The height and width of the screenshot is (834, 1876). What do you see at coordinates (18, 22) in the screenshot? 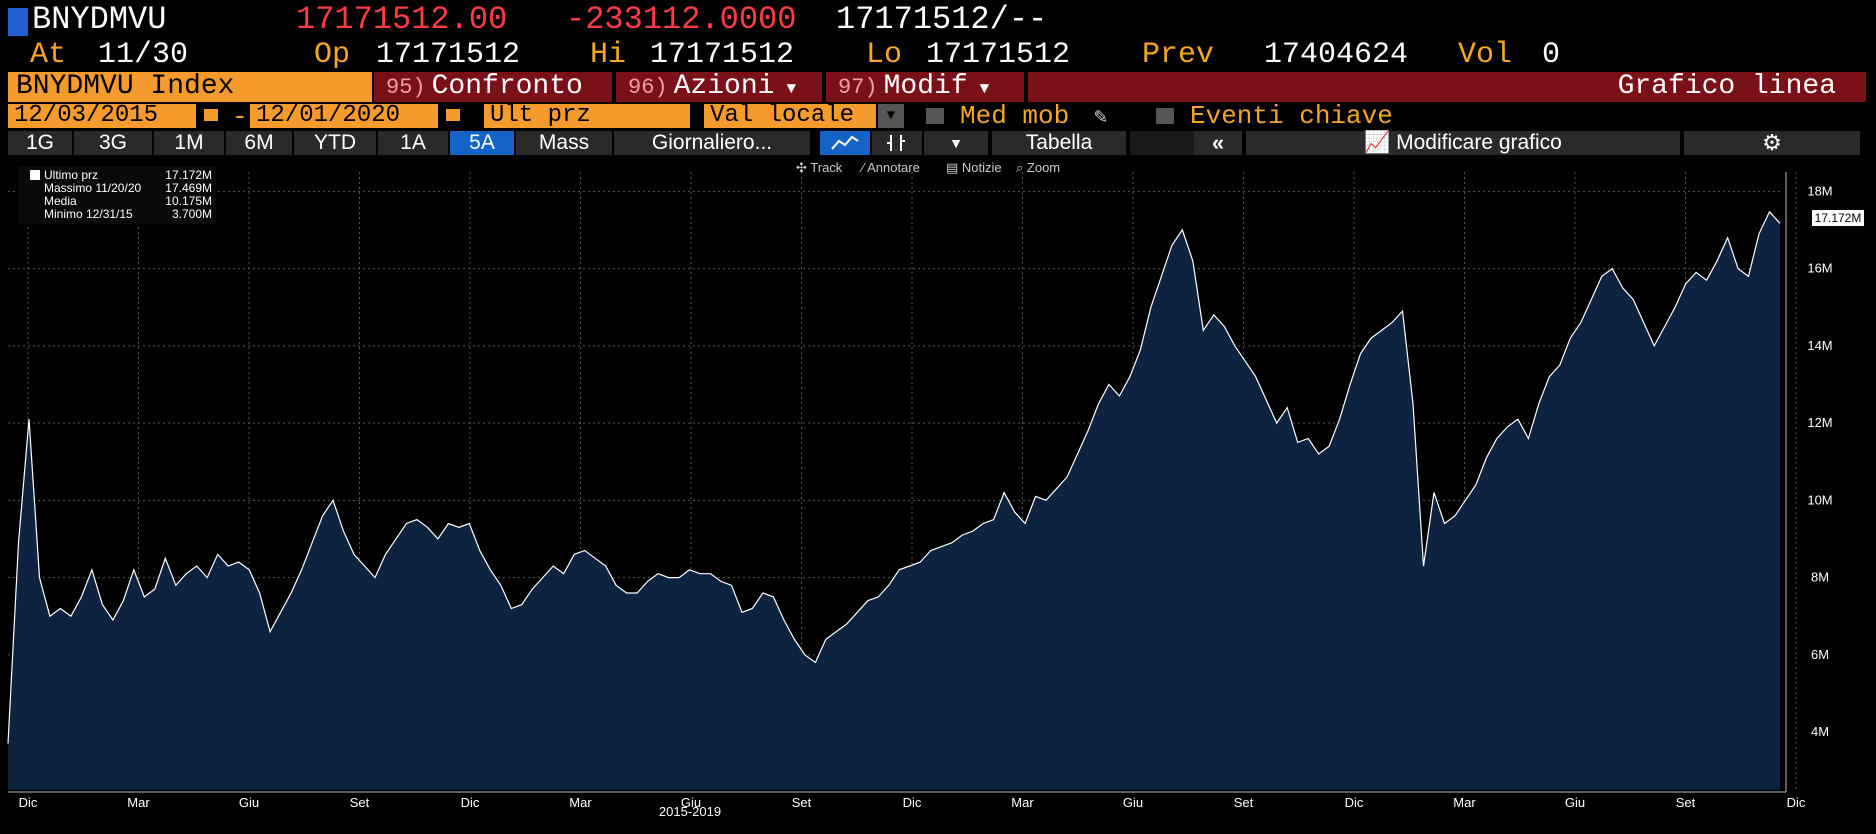
I see `security-color-swatch` at bounding box center [18, 22].